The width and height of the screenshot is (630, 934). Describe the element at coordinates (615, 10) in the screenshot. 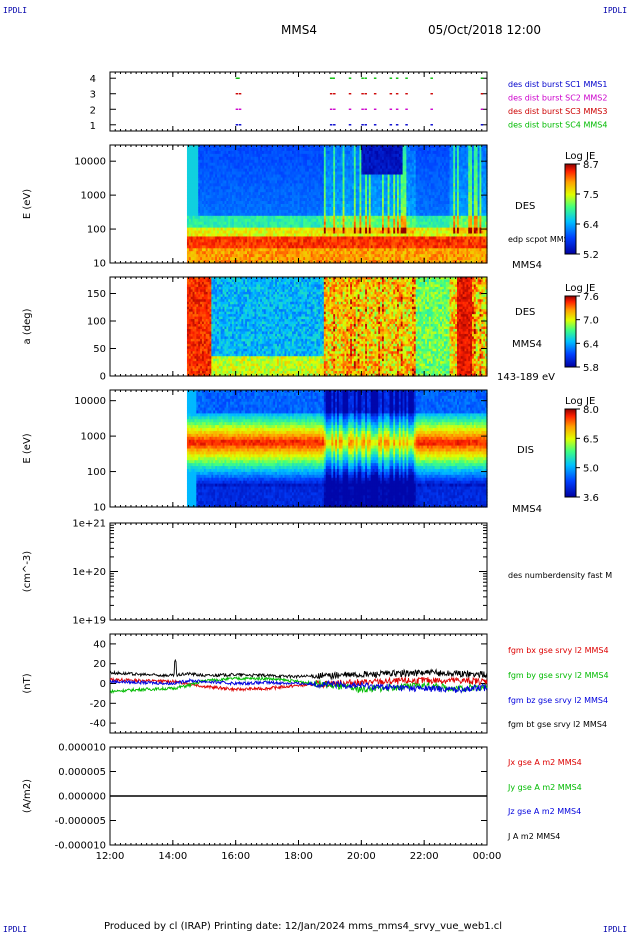

I see `corner-label-top-right: IPDLI` at that location.